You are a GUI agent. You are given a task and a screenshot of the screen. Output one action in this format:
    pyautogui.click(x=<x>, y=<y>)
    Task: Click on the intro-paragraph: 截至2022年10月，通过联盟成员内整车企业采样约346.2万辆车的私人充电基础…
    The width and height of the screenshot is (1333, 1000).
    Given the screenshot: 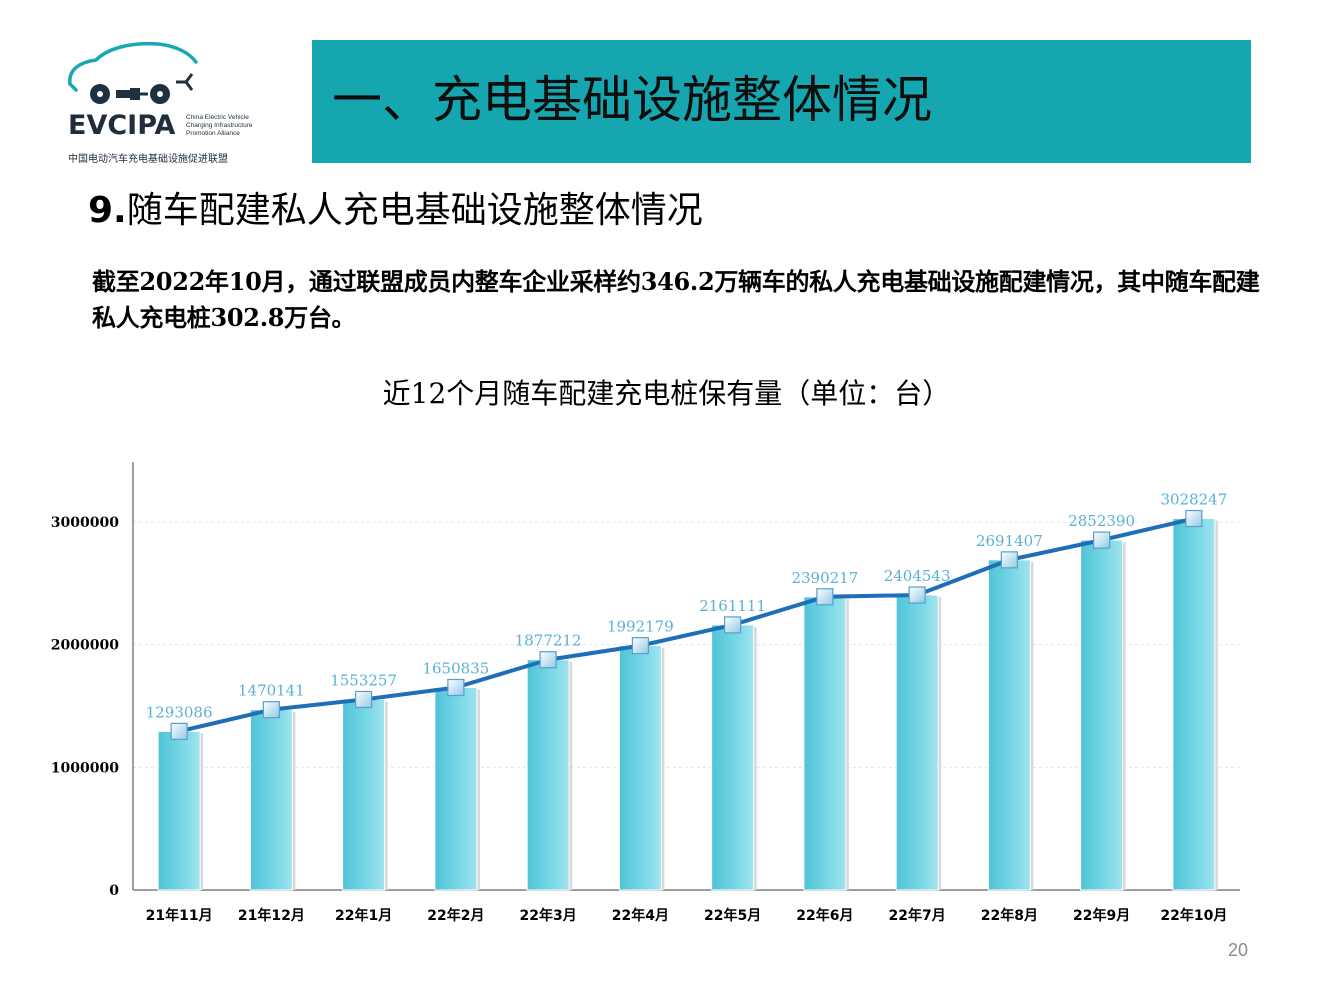 What is the action you would take?
    pyautogui.click(x=676, y=299)
    